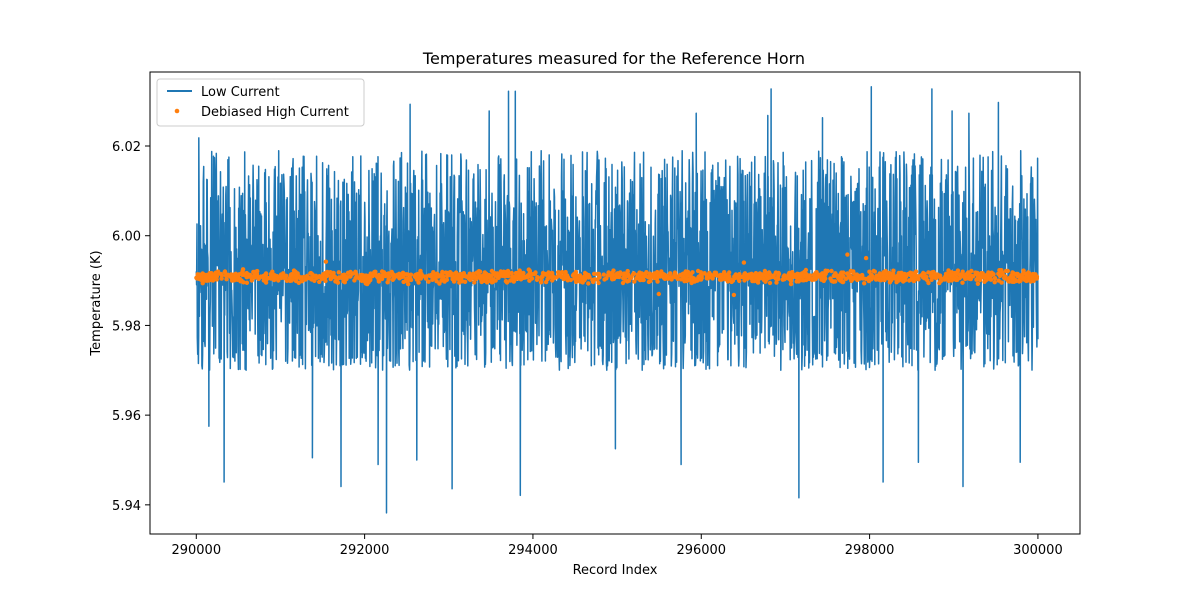 The image size is (1200, 600). I want to click on x-tick-label: 292000, so click(365, 550).